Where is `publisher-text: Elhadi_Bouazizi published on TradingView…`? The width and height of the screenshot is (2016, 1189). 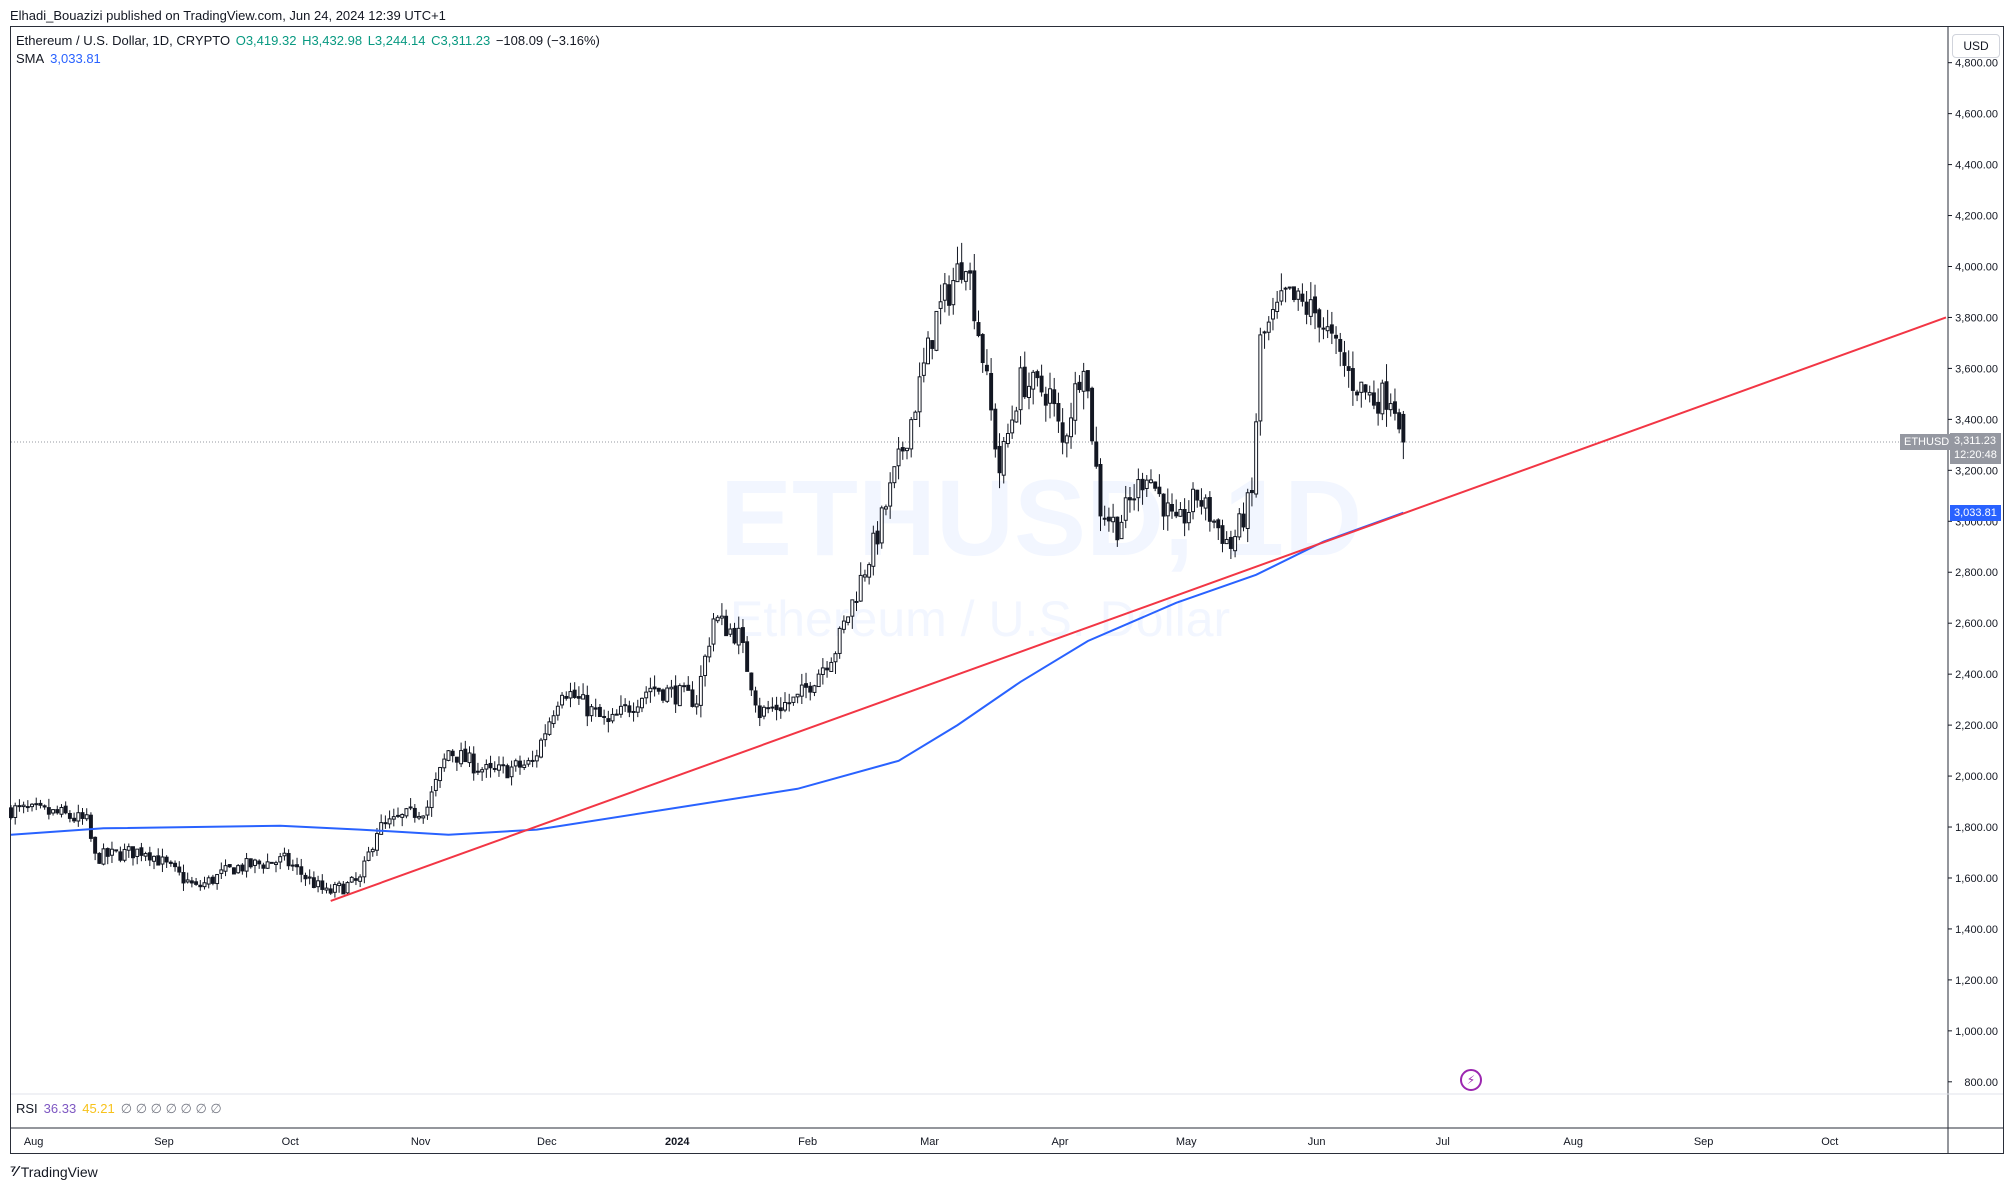
publisher-text: Elhadi_Bouazizi published on TradingView… is located at coordinates (228, 15).